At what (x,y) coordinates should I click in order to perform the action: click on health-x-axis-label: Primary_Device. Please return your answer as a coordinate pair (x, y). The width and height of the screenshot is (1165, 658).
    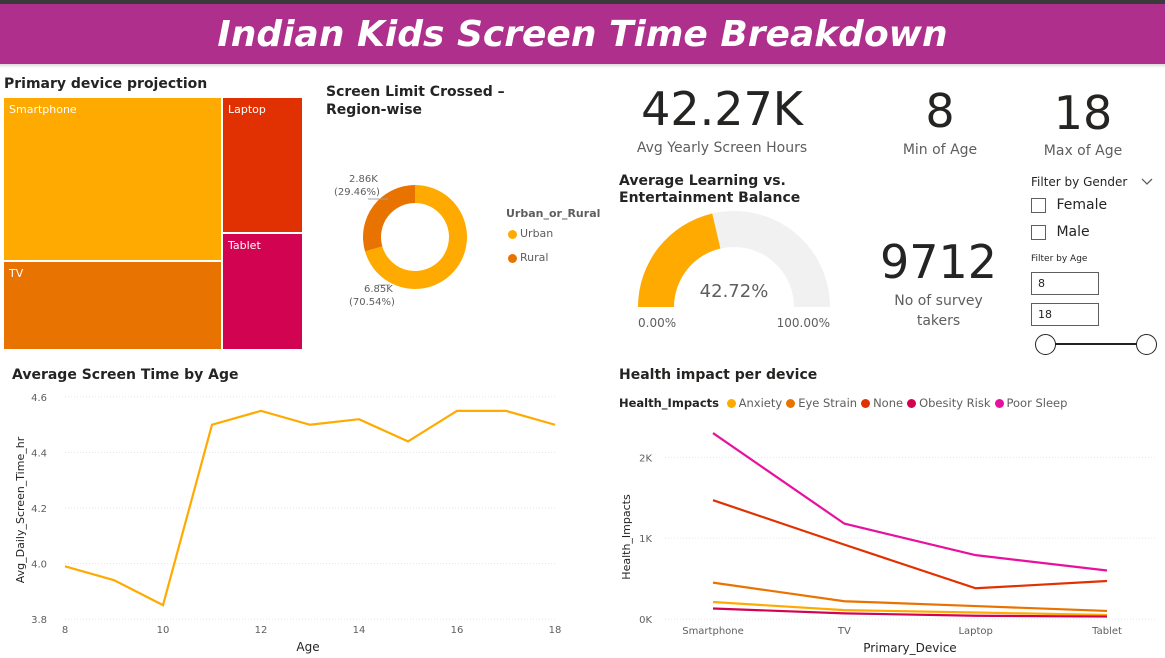
    Looking at the image, I should click on (909, 648).